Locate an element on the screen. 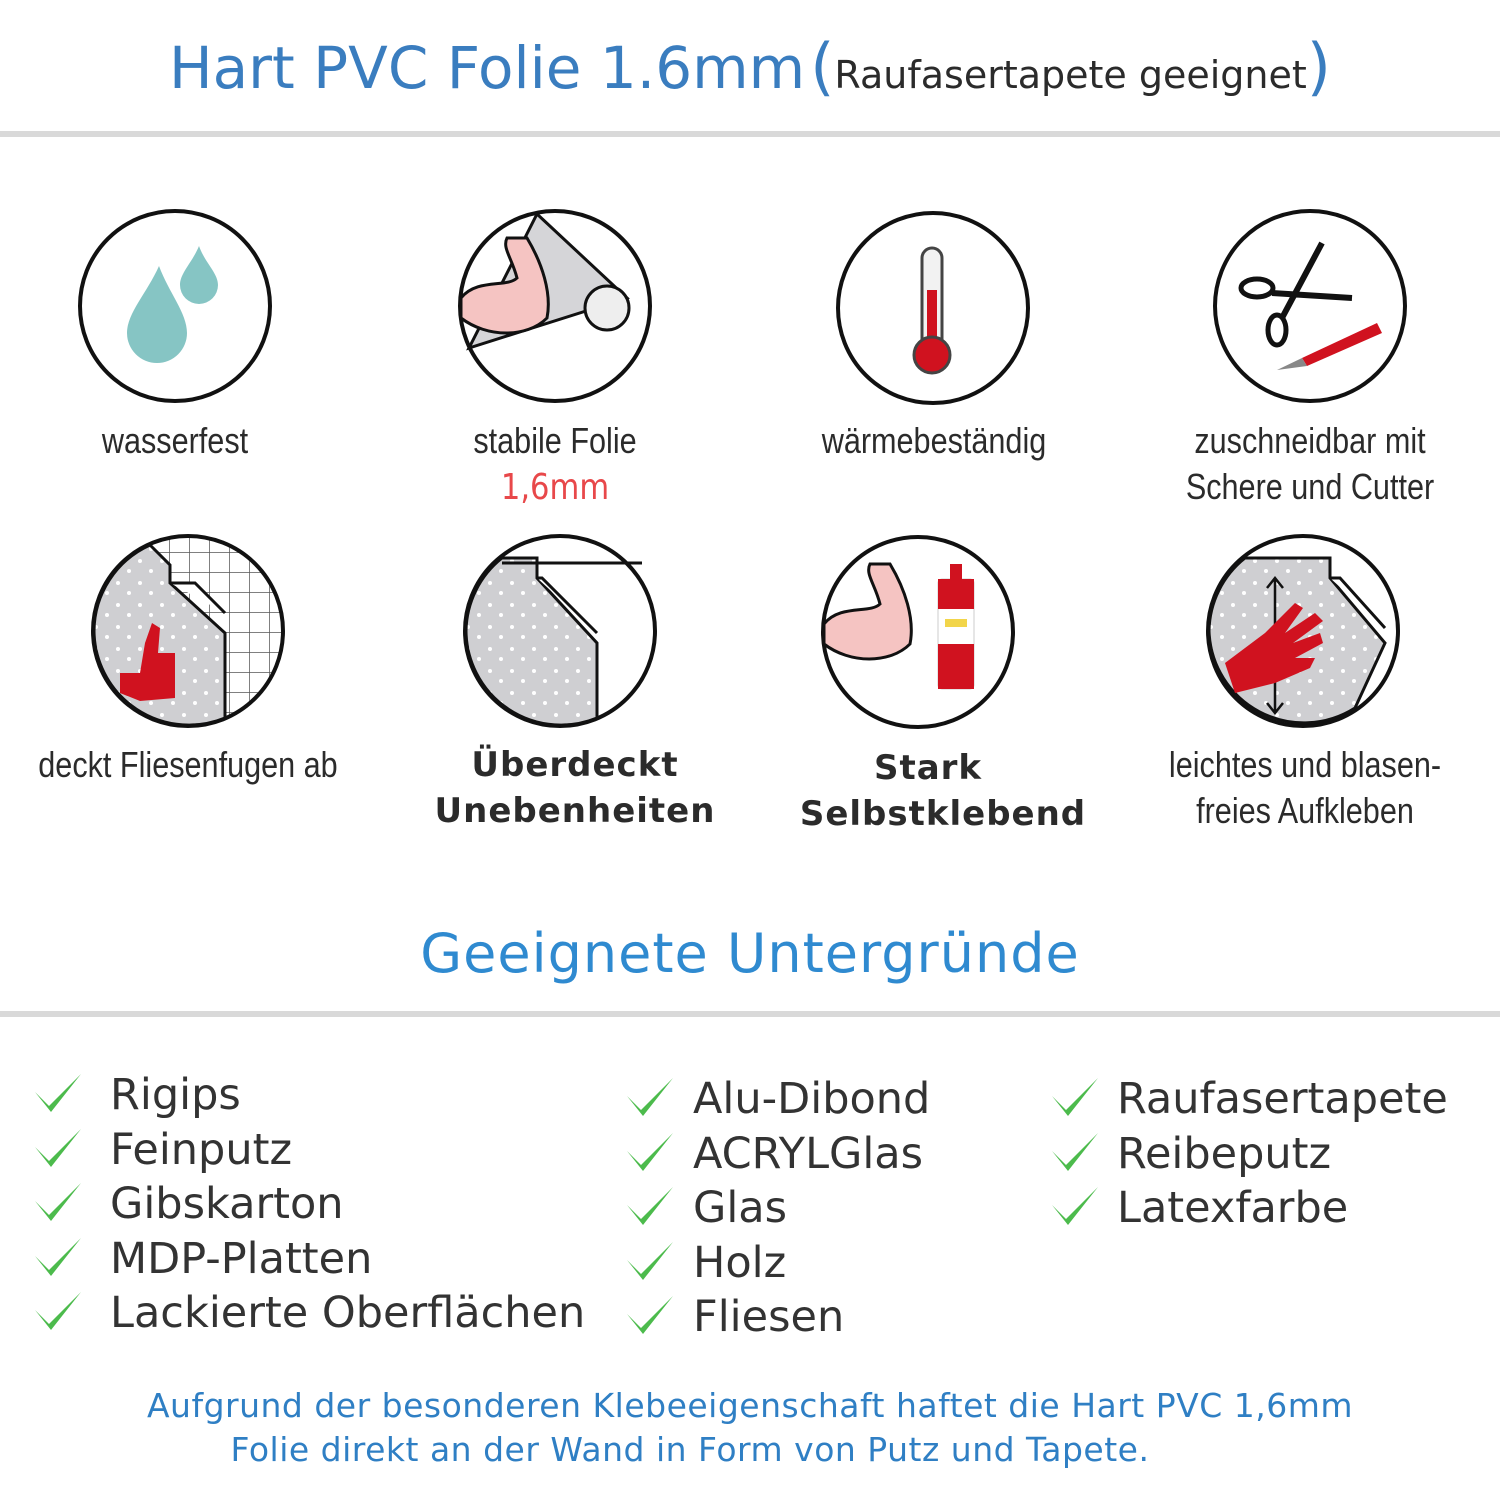  feature-label-wasserfest: wasserfest is located at coordinates (175, 441).